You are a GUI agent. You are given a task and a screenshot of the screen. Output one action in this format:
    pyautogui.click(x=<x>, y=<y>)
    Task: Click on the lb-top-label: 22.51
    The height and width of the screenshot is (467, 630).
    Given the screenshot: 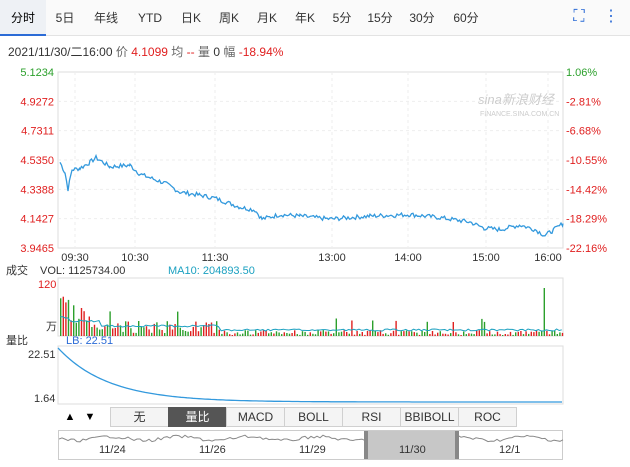 What is the action you would take?
    pyautogui.click(x=42, y=355)
    